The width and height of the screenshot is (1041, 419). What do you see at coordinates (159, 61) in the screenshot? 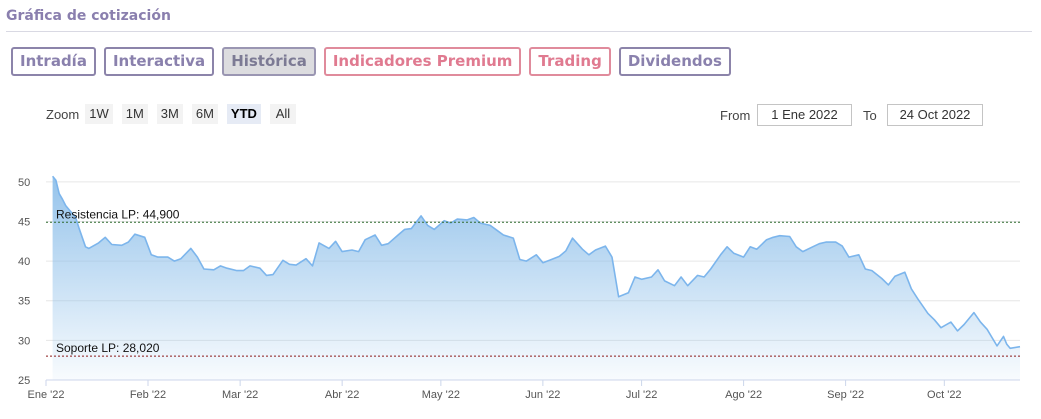
I see `tab-interactiva: Interactiva` at bounding box center [159, 61].